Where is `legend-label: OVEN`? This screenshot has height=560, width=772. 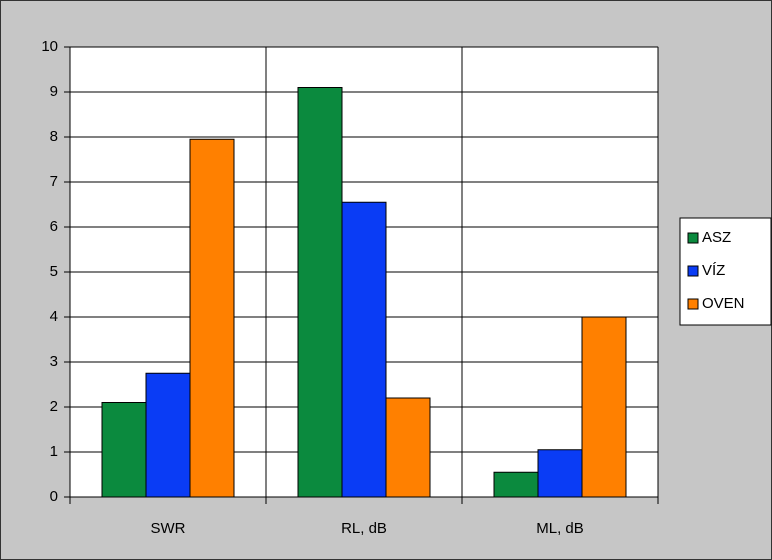 legend-label: OVEN is located at coordinates (723, 303).